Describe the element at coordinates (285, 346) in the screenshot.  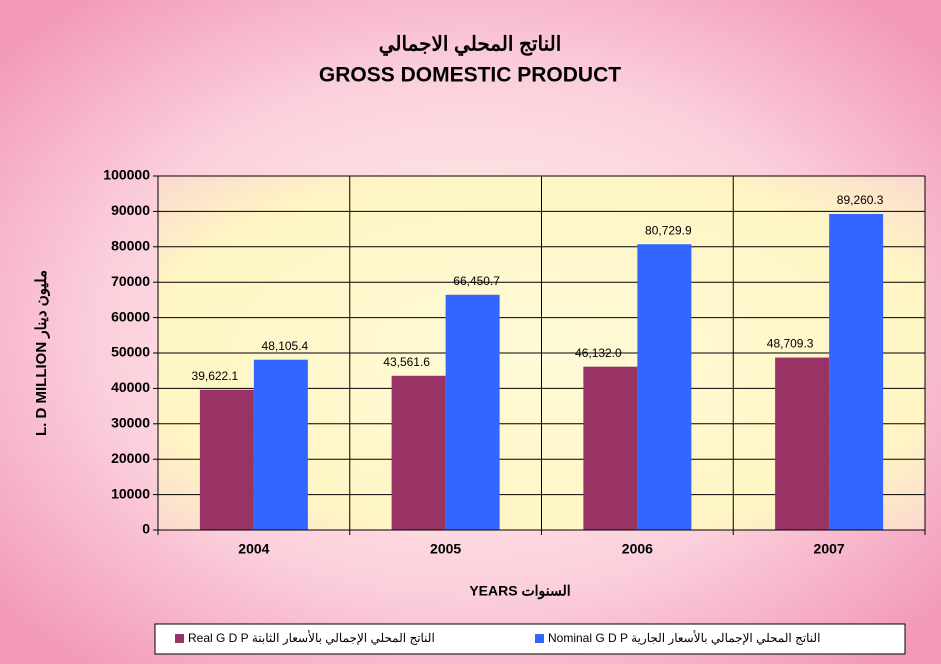
I see `value-label: 48,105.4` at that location.